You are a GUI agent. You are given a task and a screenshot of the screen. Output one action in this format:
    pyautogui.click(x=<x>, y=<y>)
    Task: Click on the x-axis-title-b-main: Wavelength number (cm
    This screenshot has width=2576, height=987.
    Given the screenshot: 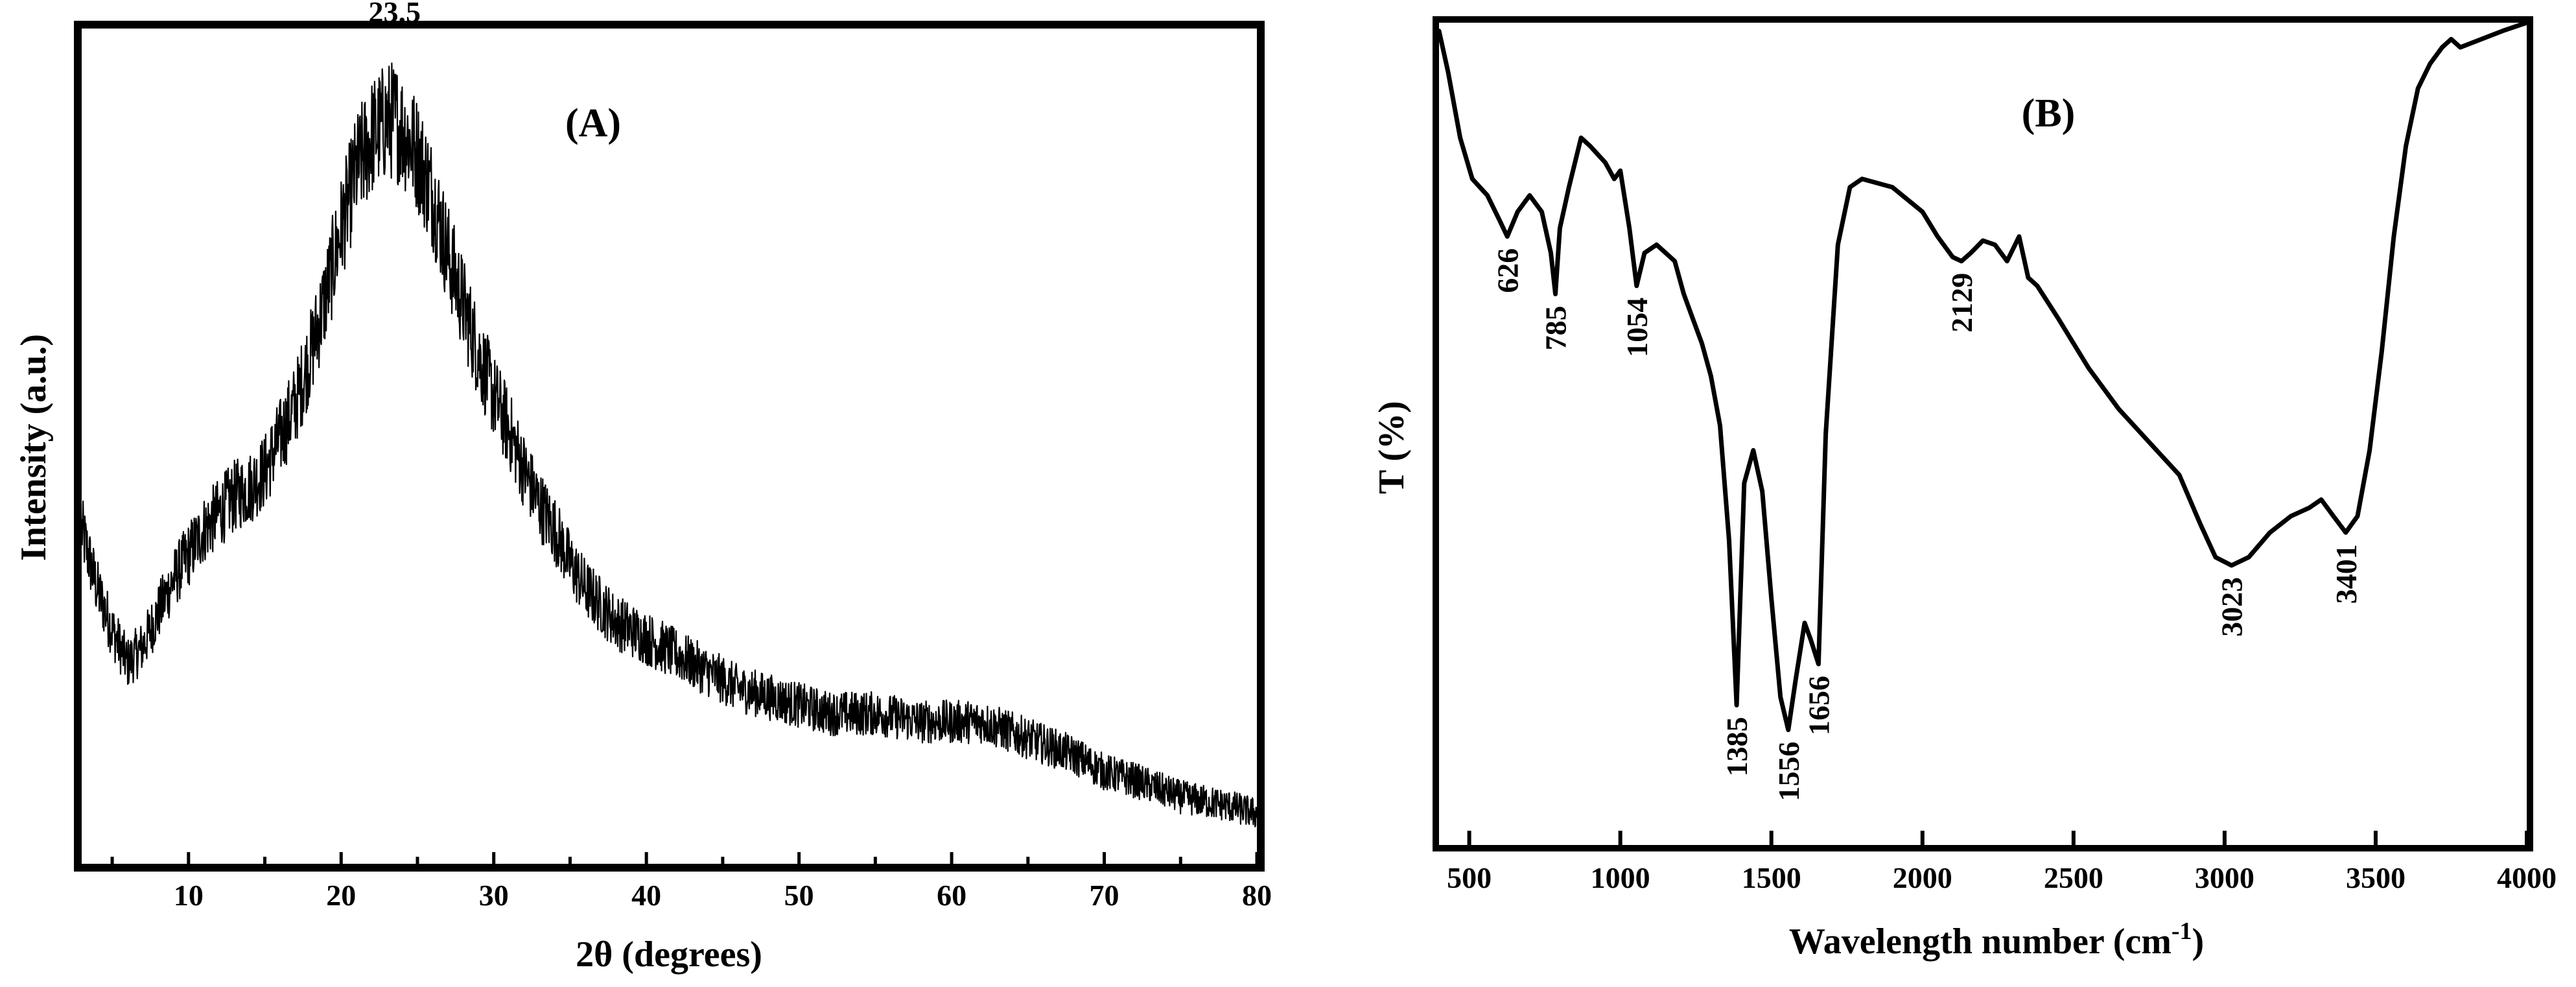 What is the action you would take?
    pyautogui.click(x=1980, y=942)
    